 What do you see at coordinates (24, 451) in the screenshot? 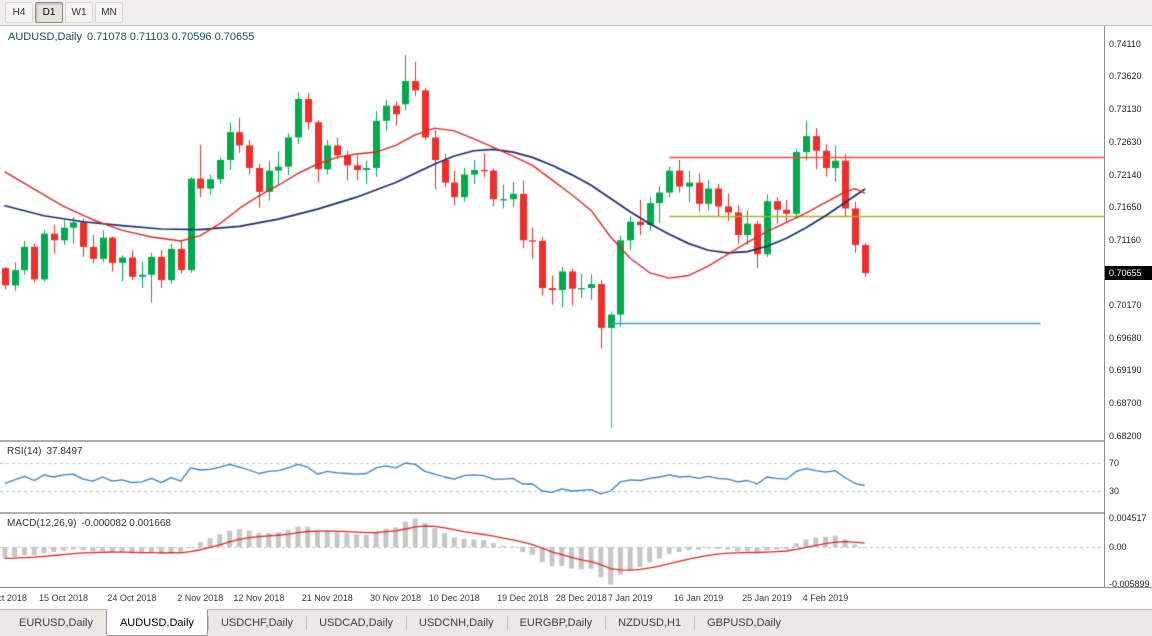
I see `rsi-indicator-name: RSI(14)` at bounding box center [24, 451].